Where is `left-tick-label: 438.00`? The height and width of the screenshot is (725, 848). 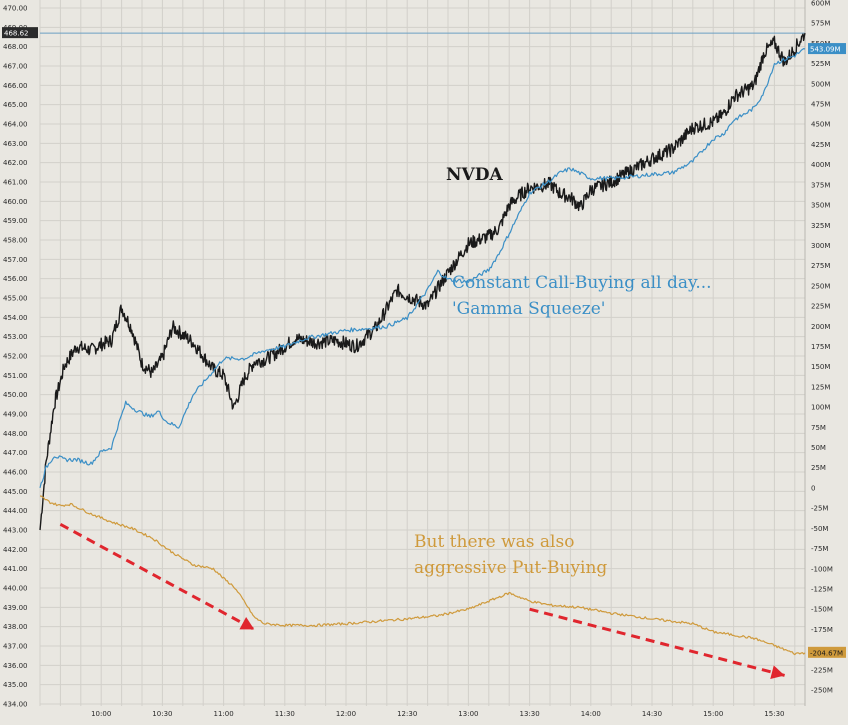
left-tick-label: 438.00 is located at coordinates (15, 627).